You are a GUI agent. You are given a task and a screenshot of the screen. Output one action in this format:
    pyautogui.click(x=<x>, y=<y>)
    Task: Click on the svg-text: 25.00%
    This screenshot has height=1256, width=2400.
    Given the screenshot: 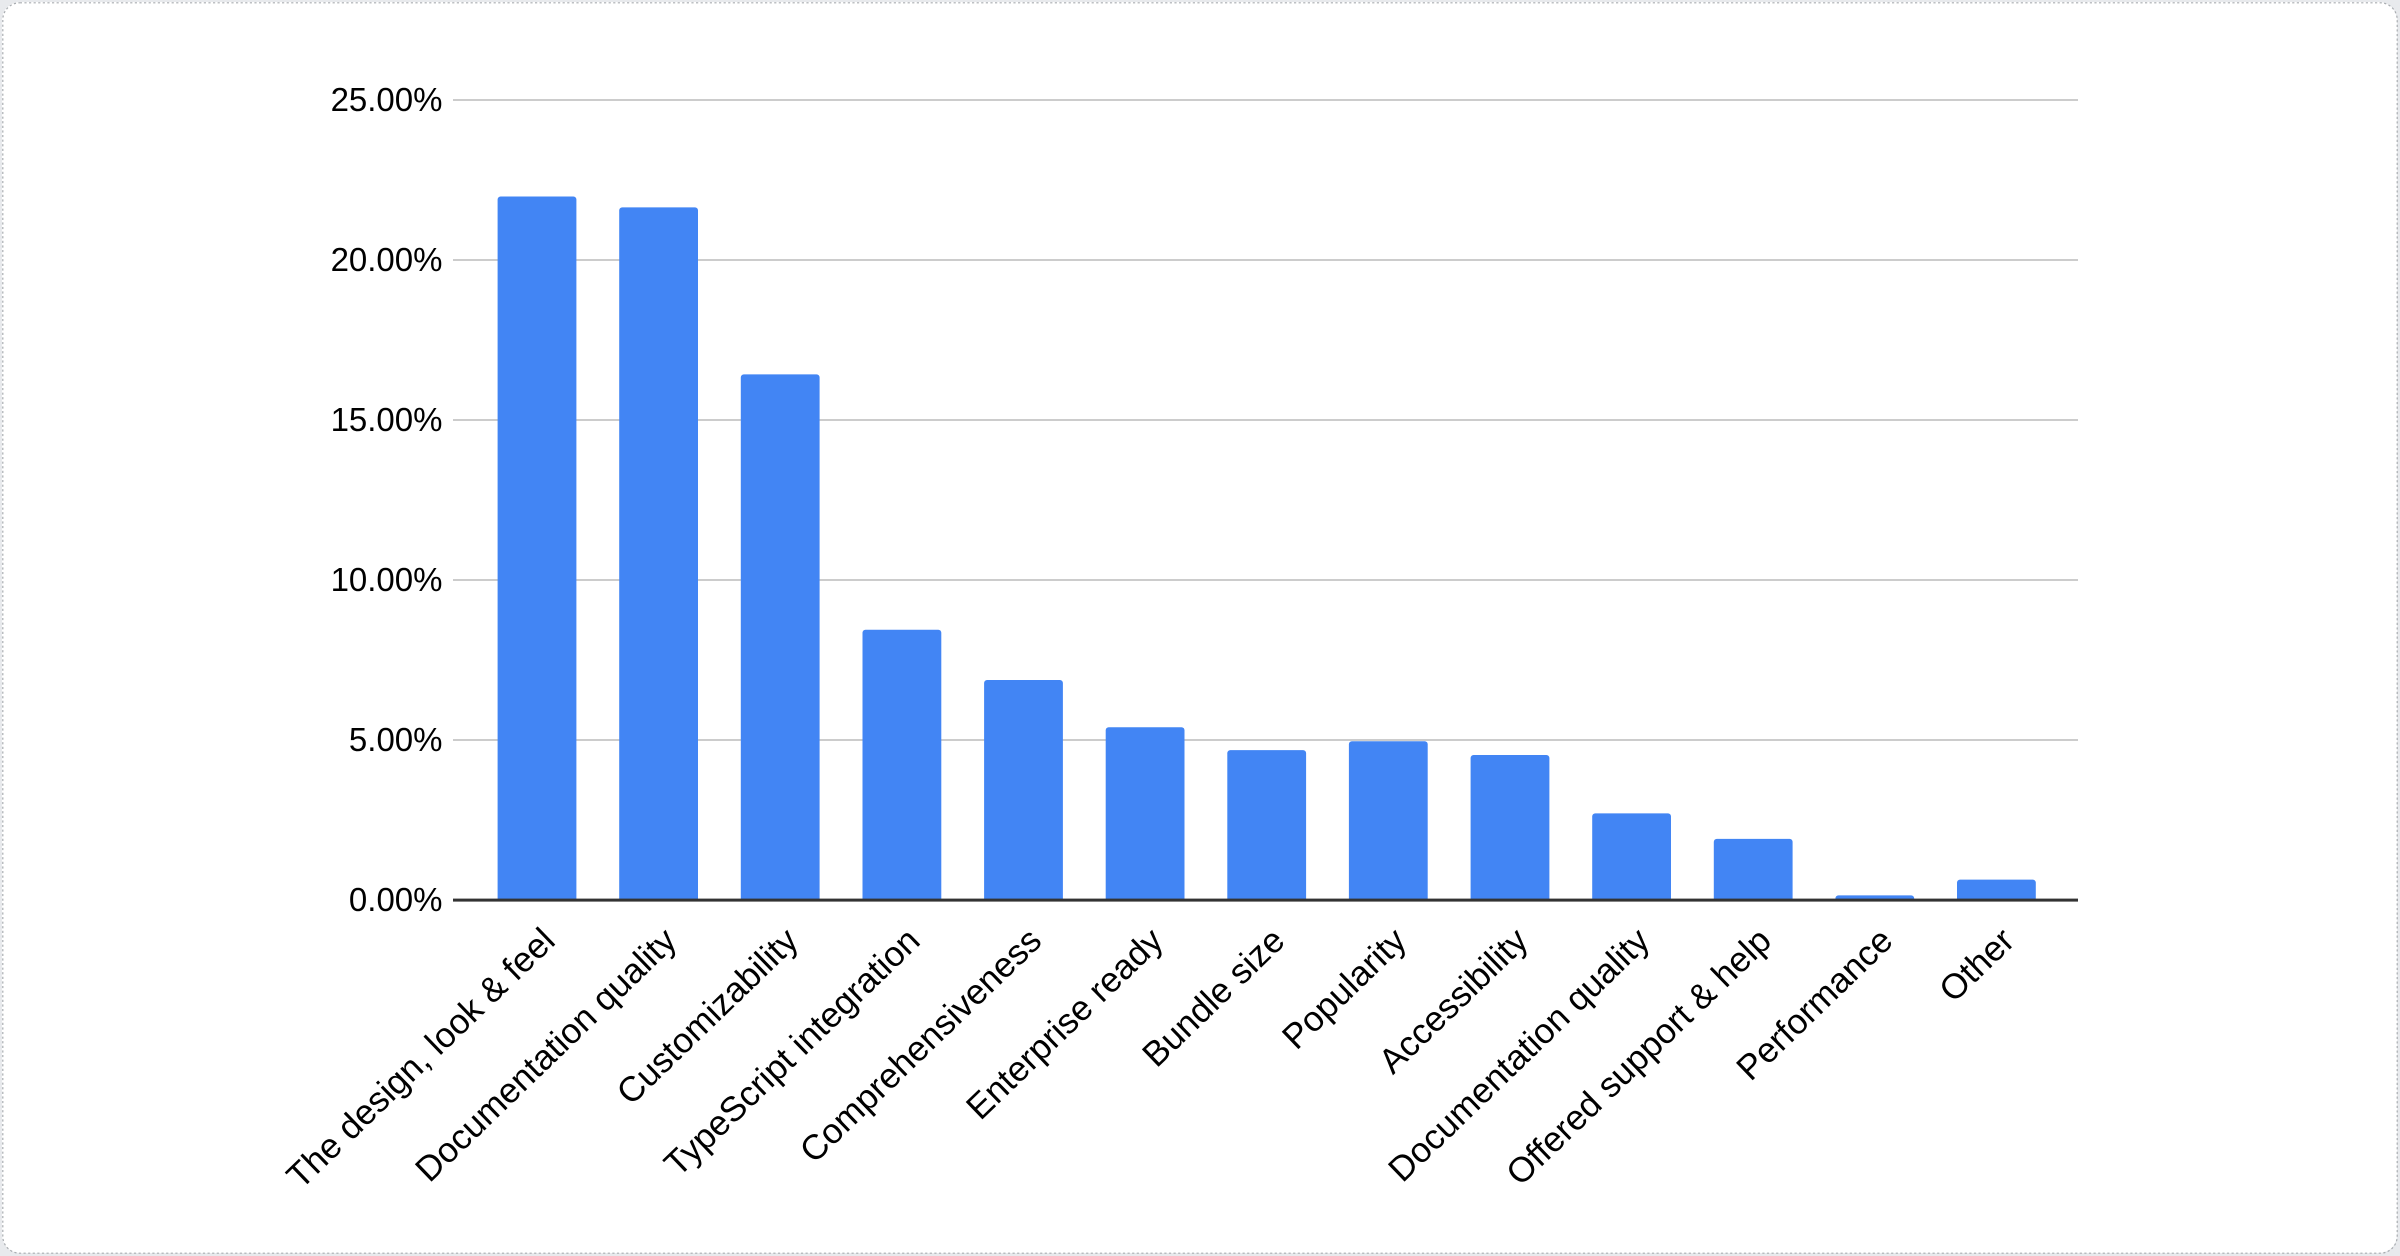 What is the action you would take?
    pyautogui.click(x=387, y=99)
    